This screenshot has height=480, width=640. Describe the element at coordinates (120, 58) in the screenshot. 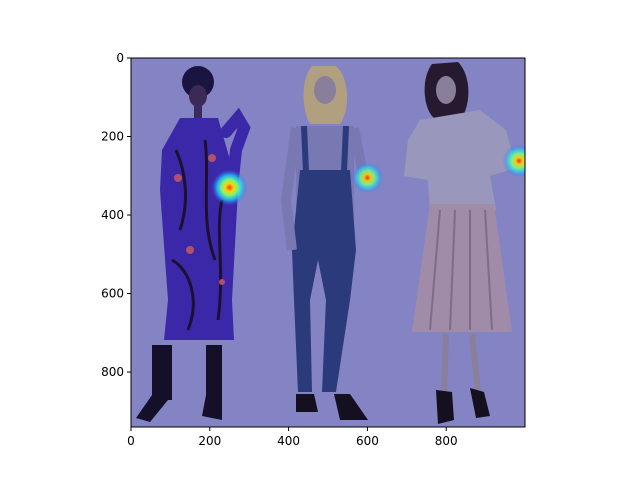

I see `y-tick-label: 0` at that location.